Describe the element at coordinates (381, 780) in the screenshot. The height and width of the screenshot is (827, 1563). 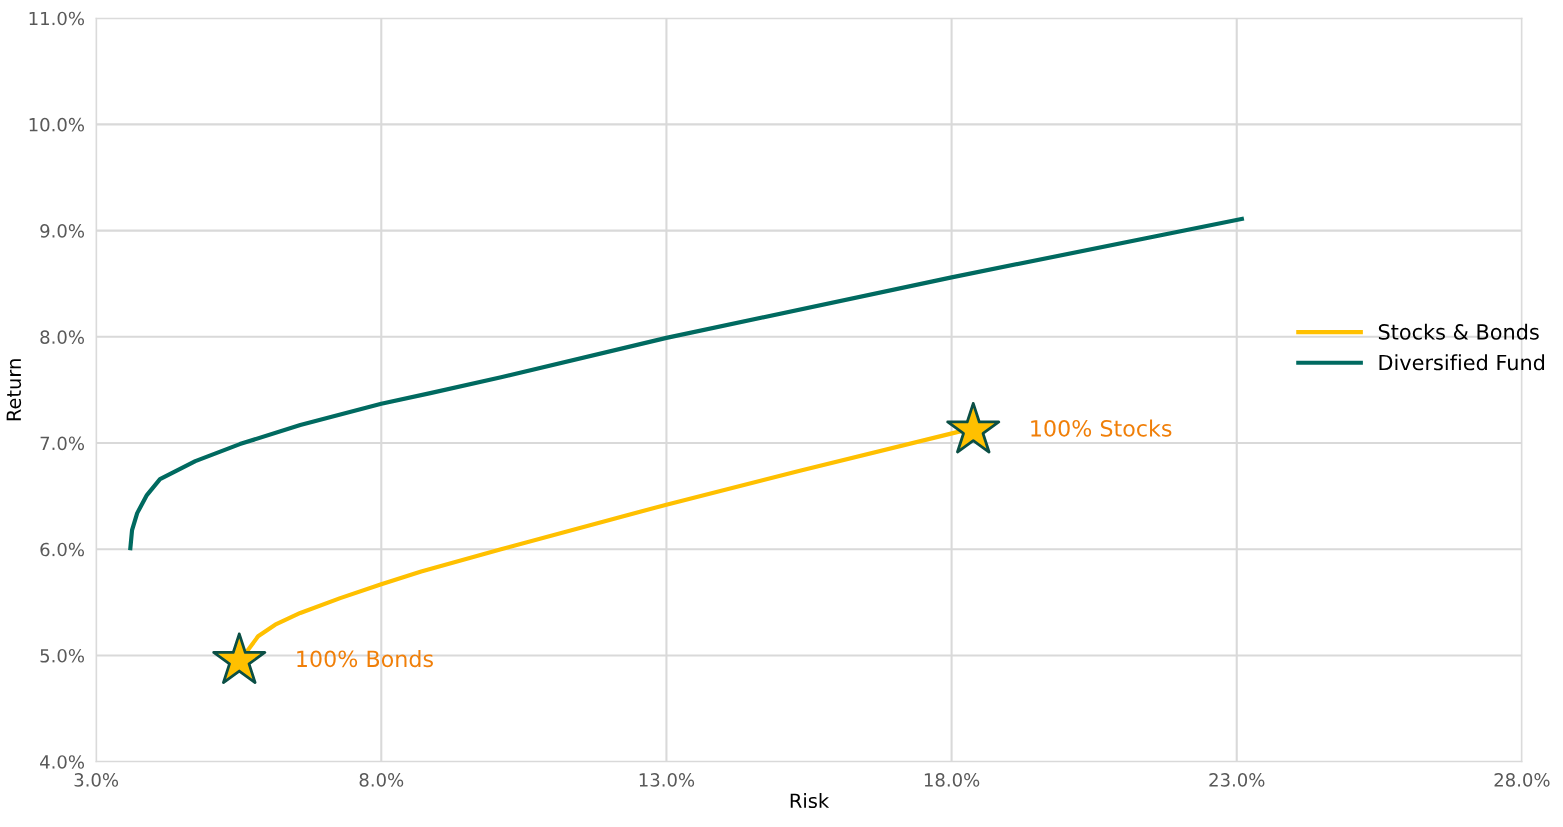
I see `x-tick-label: 8.0%` at that location.